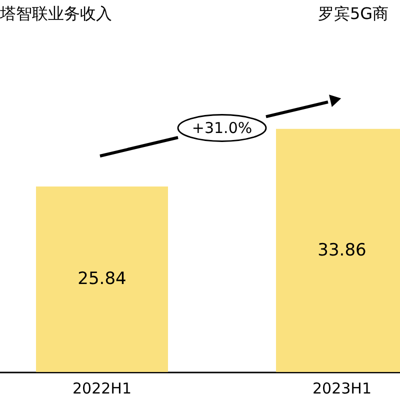 The image size is (400, 400). Describe the element at coordinates (102, 389) in the screenshot. I see `x-tick-label: 2022H1` at that location.